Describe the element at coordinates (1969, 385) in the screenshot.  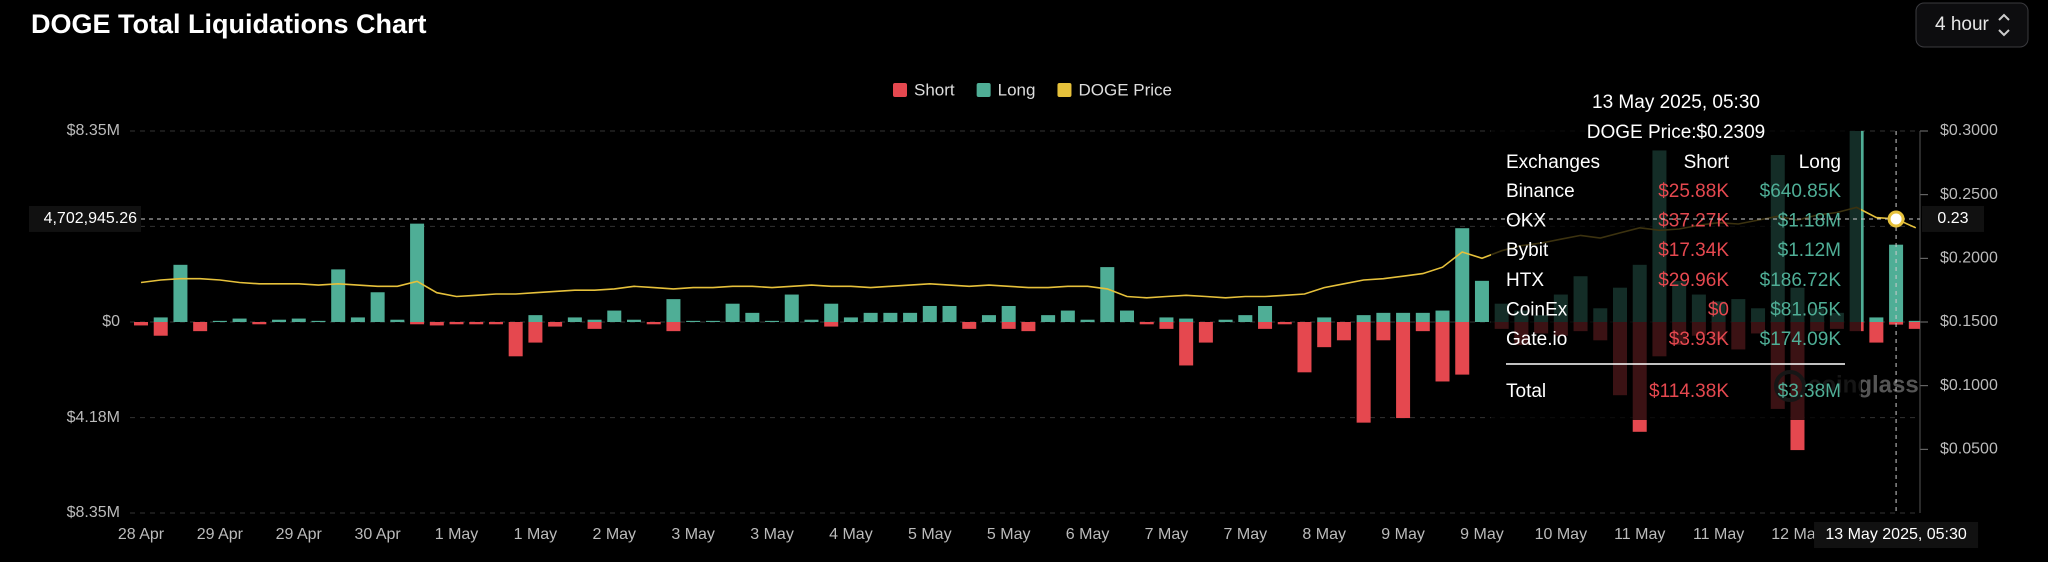
I see `y2-tick-label: $0.1000` at that location.